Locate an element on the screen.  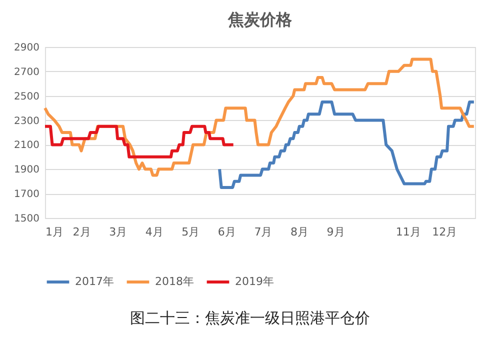
text: 图二十三：焦炭准一级日照港平仓价 is located at coordinates (250, 318).